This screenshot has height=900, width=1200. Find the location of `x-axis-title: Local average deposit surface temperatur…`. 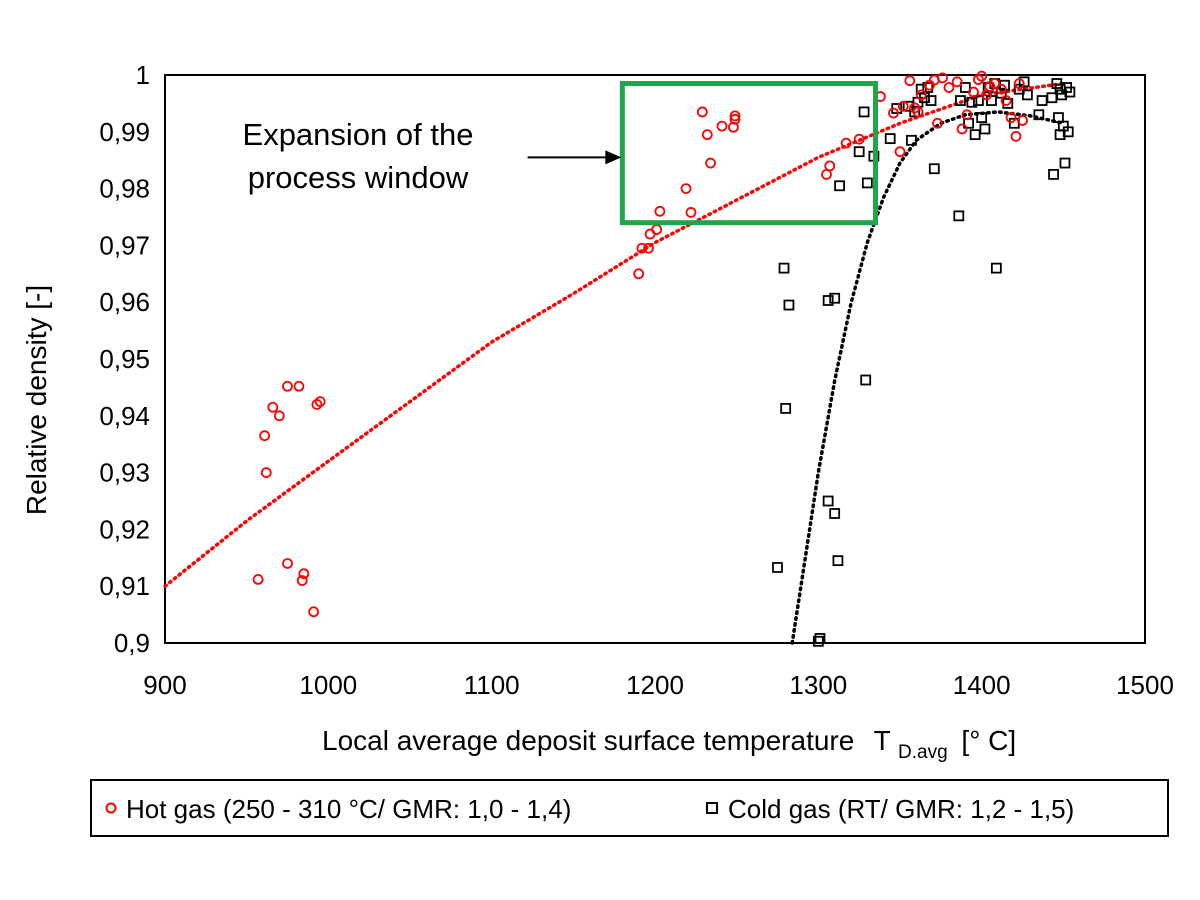

x-axis-title: Local average deposit surface temperatur… is located at coordinates (669, 744).